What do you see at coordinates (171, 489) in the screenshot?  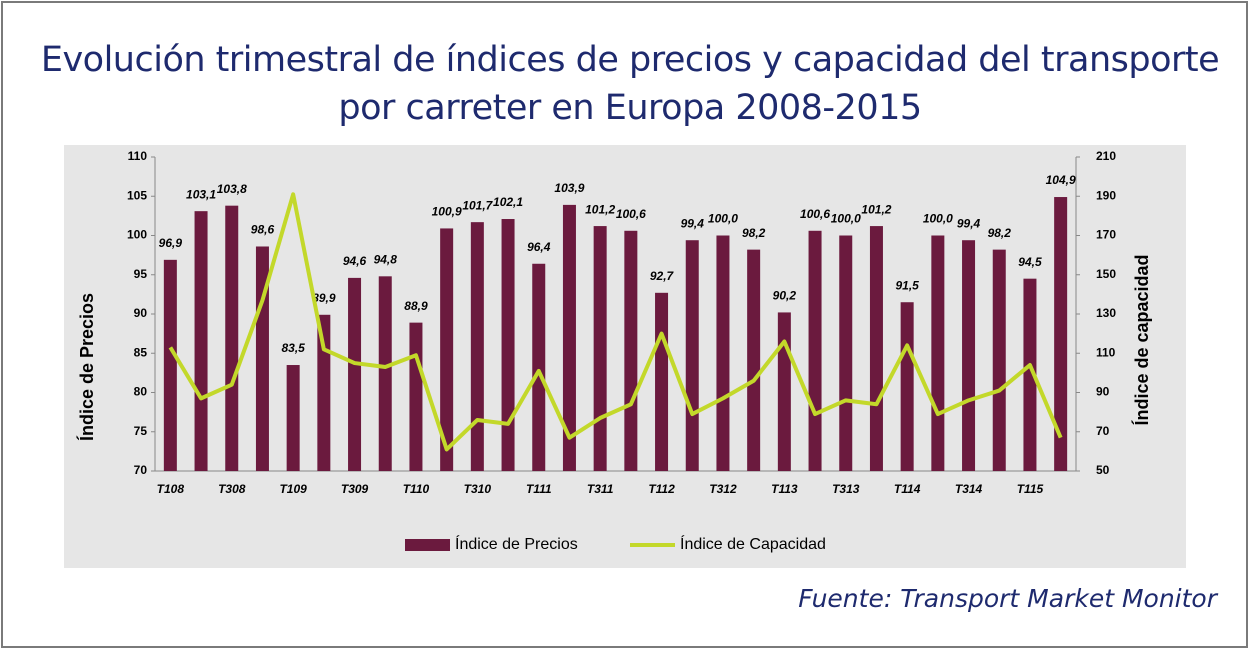 I see `x-tick-label: T108` at bounding box center [171, 489].